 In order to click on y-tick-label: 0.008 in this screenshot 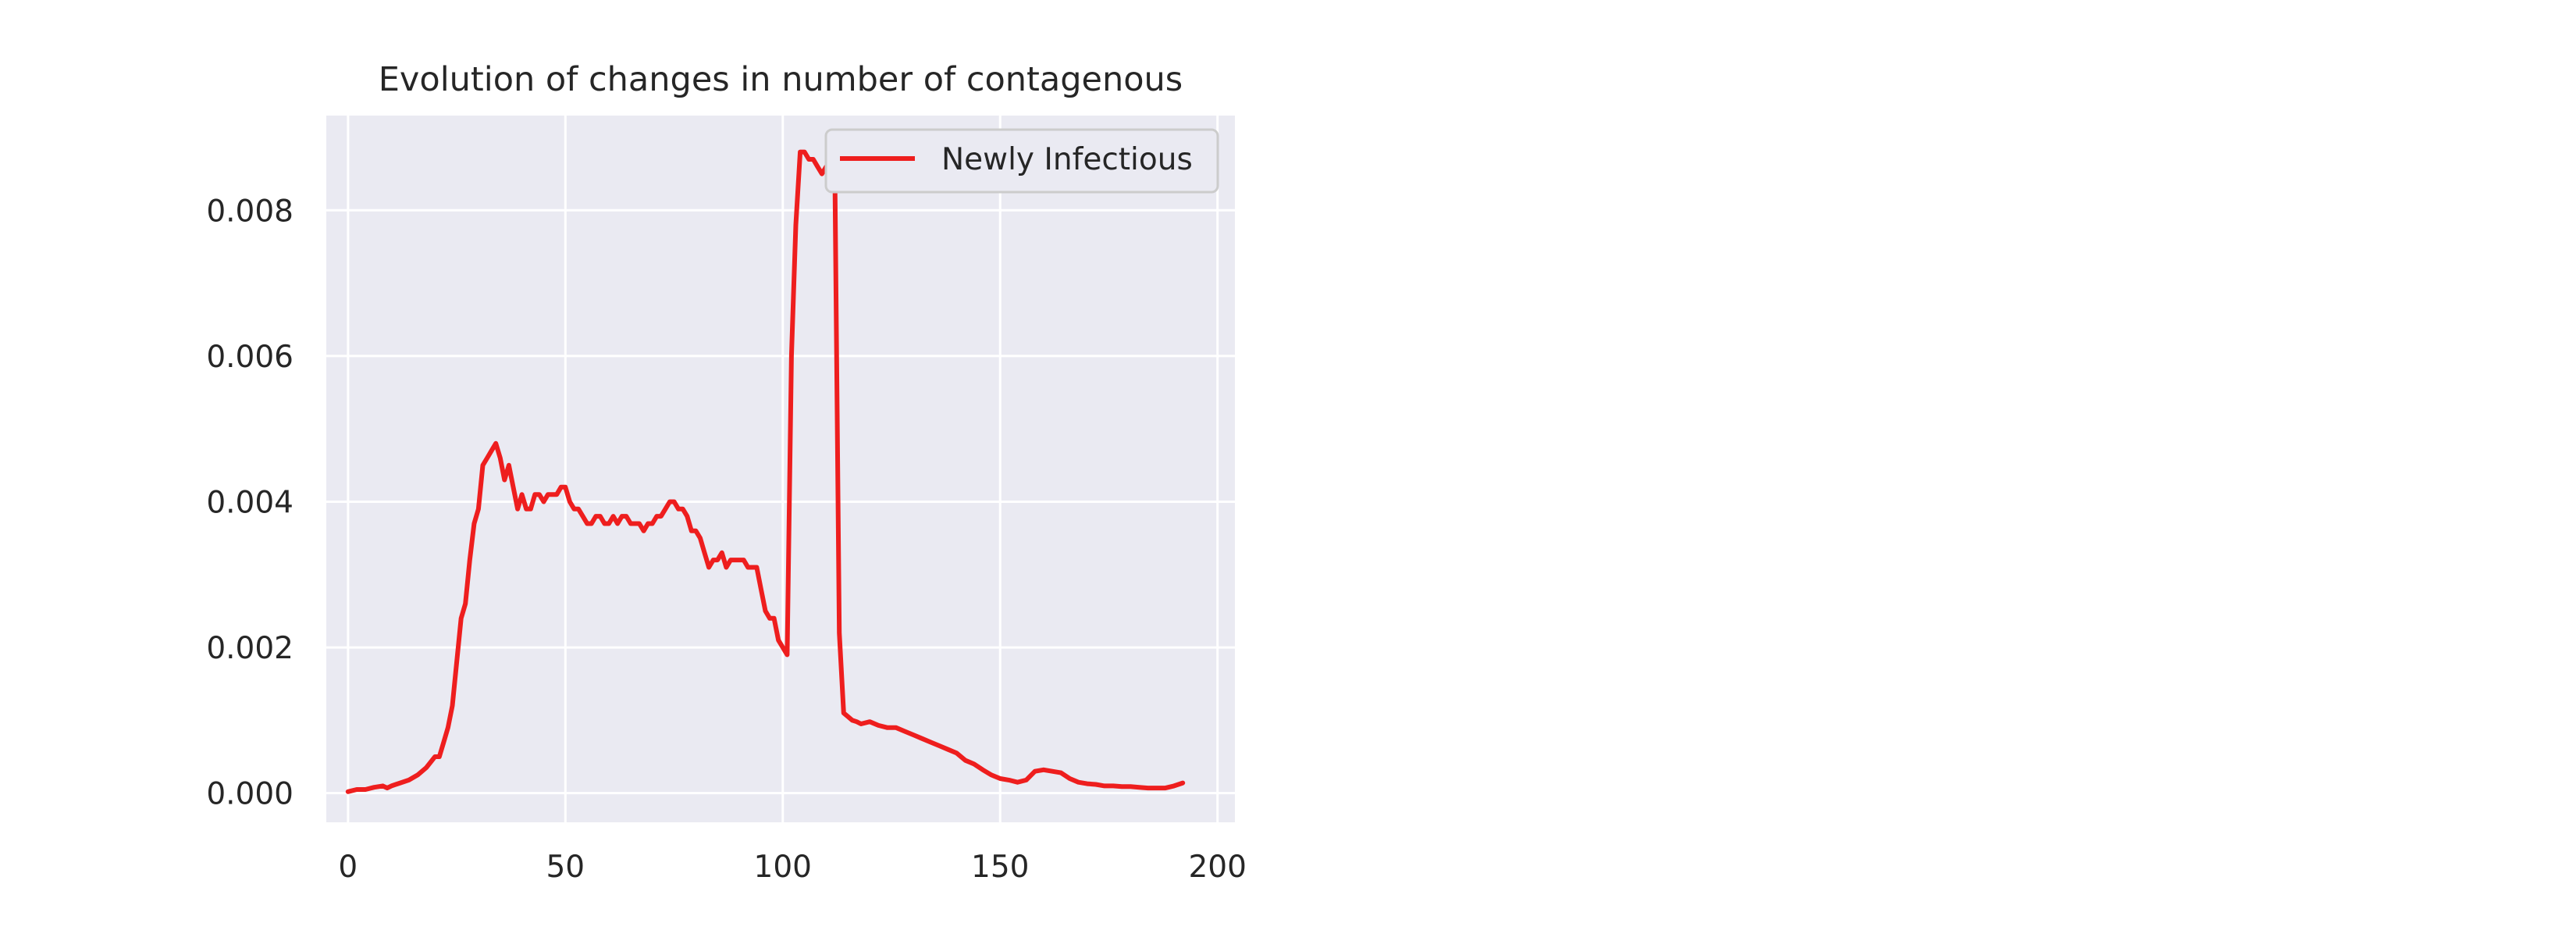, I will do `click(250, 212)`.